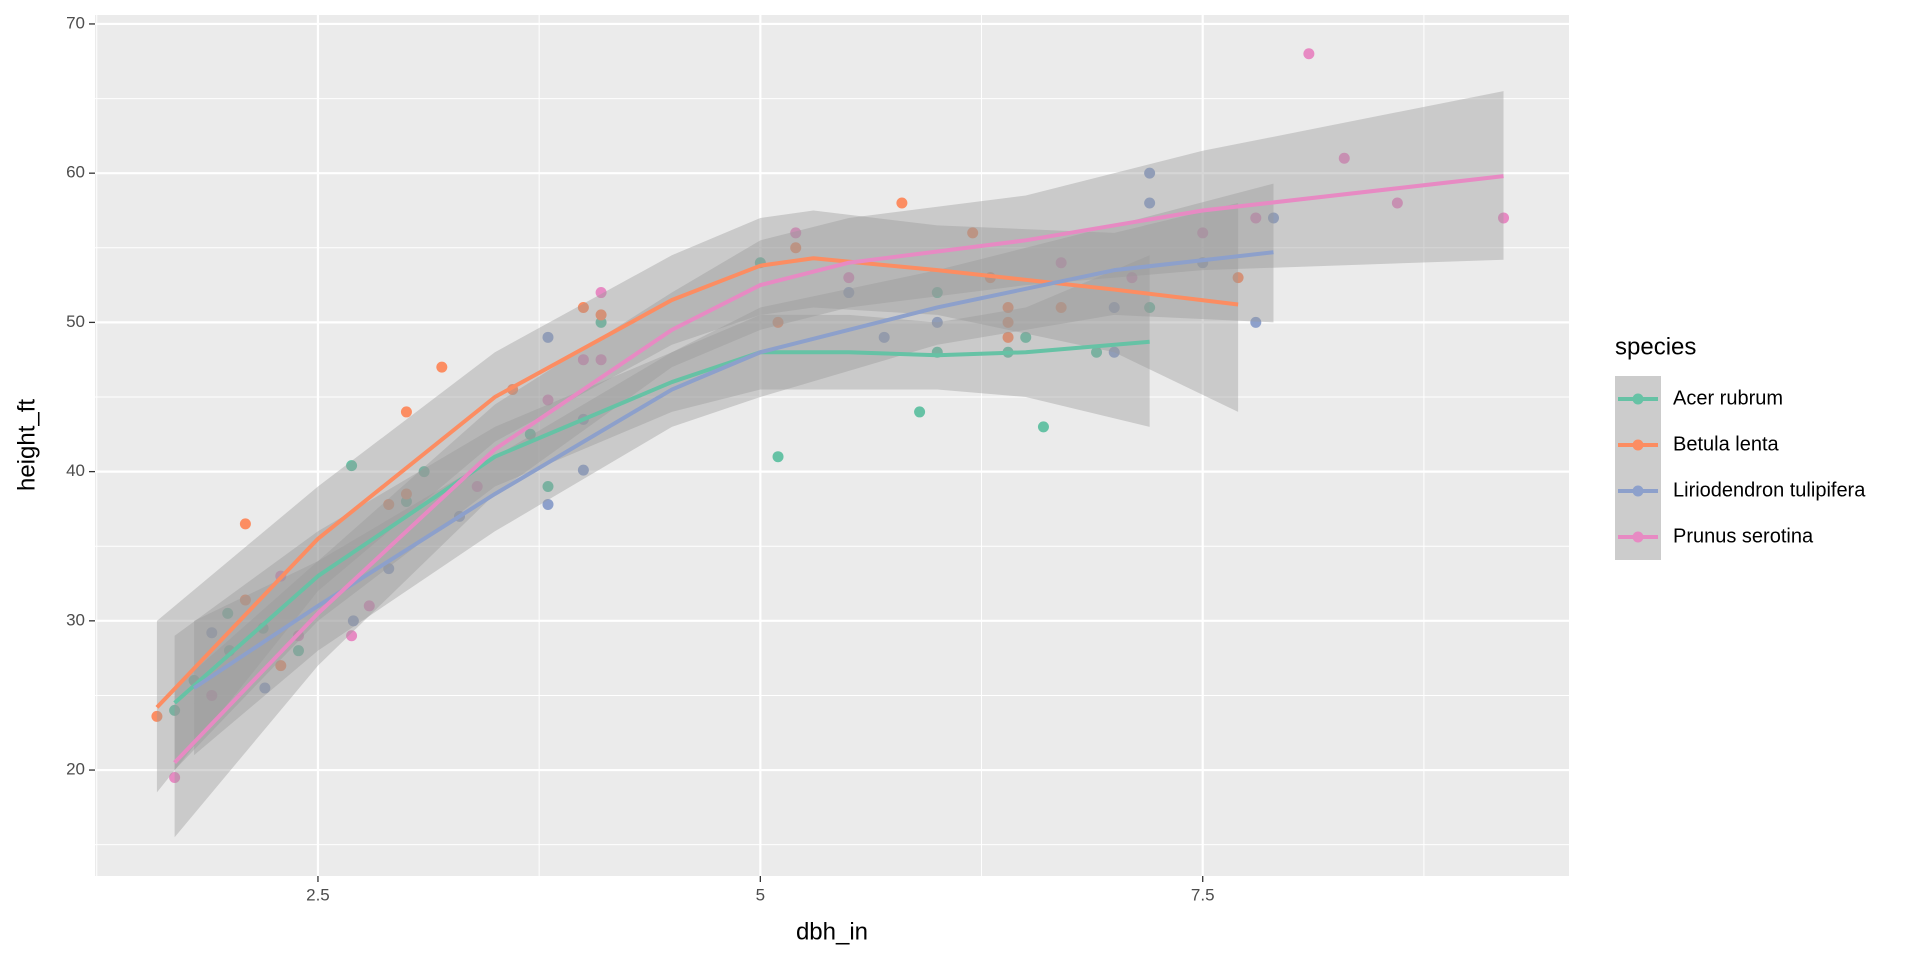 Image resolution: width=1920 pixels, height=960 pixels. Describe the element at coordinates (75, 769) in the screenshot. I see `y-tick-label: 20` at that location.